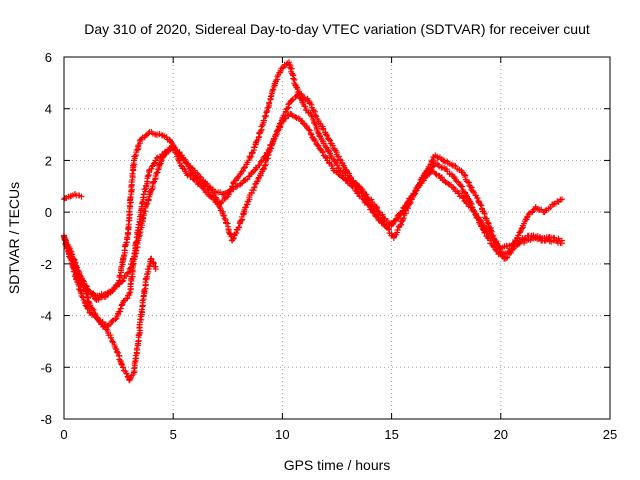 This screenshot has height=480, width=640. What do you see at coordinates (610, 434) in the screenshot?
I see `x-tick-label: 25` at bounding box center [610, 434].